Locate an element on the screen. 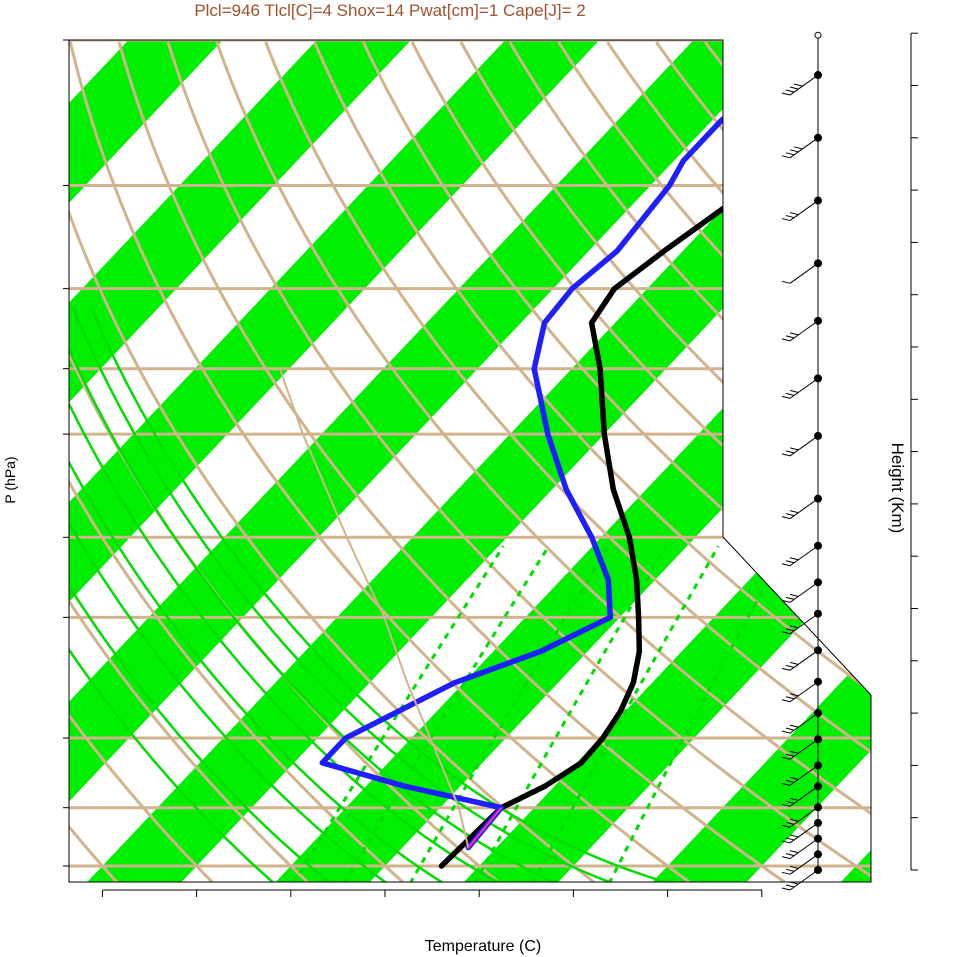 This screenshot has height=957, width=961. x-axis-label: Temperature (C) is located at coordinates (483, 946).